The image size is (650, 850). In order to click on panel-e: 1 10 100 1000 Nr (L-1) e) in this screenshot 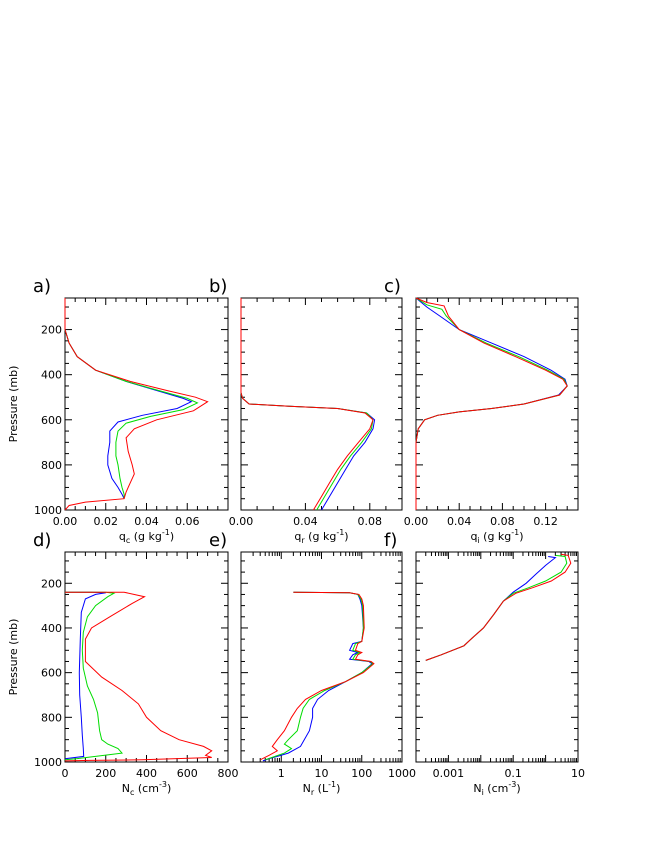, I will do `click(312, 663)`.